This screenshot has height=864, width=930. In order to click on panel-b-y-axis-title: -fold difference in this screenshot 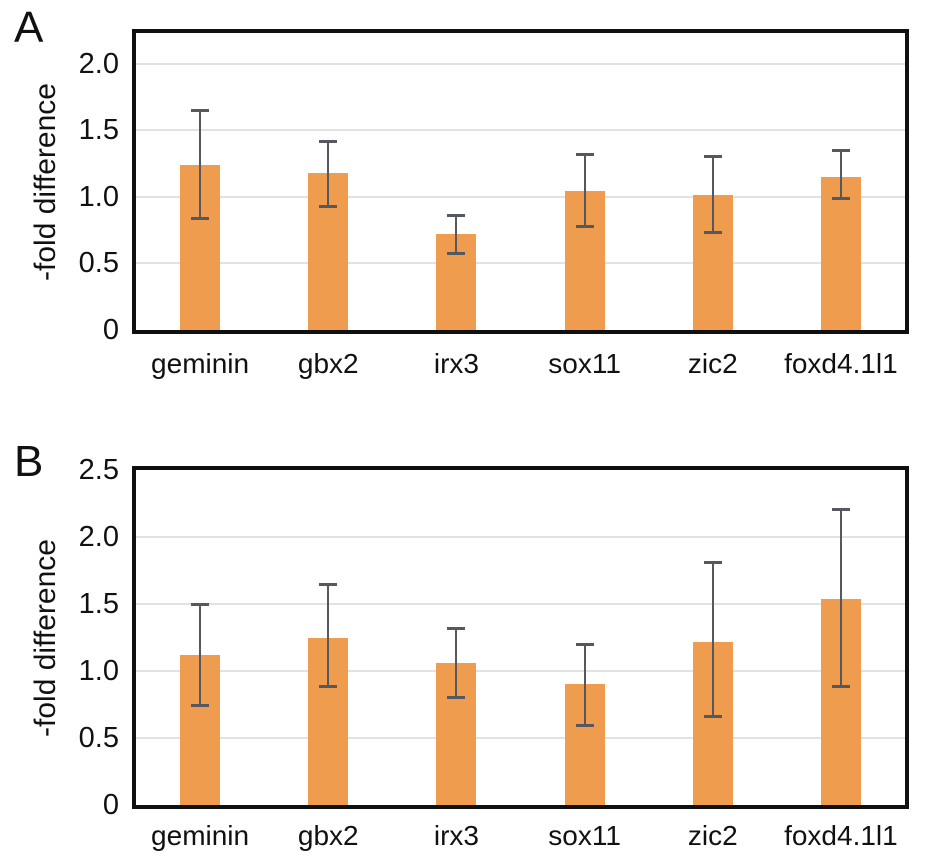, I will do `click(45, 638)`.